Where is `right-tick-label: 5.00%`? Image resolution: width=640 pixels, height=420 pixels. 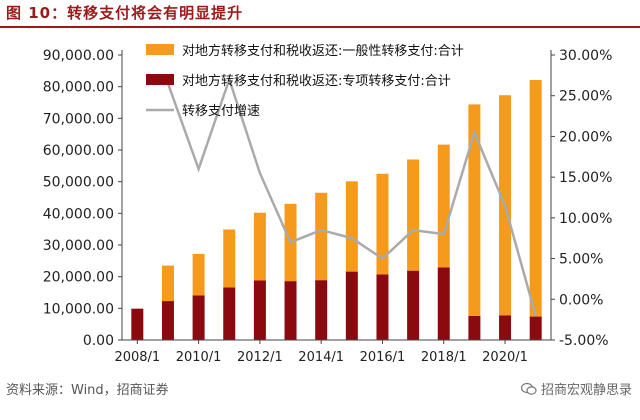
right-tick-label: 5.00% is located at coordinates (581, 260).